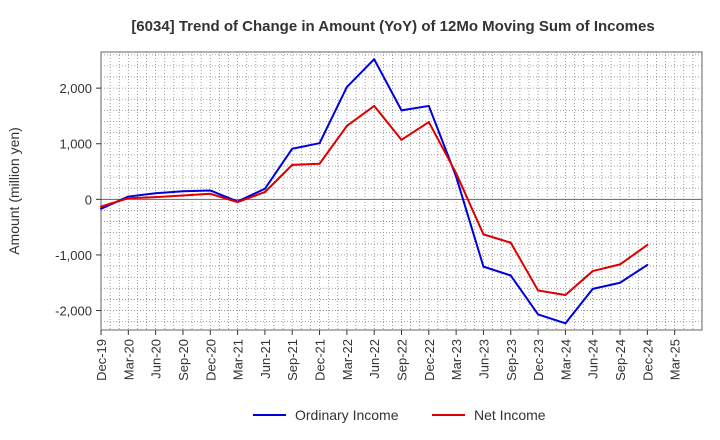 This screenshot has width=720, height=440. I want to click on x-tick-label: Mar-22, so click(347, 359).